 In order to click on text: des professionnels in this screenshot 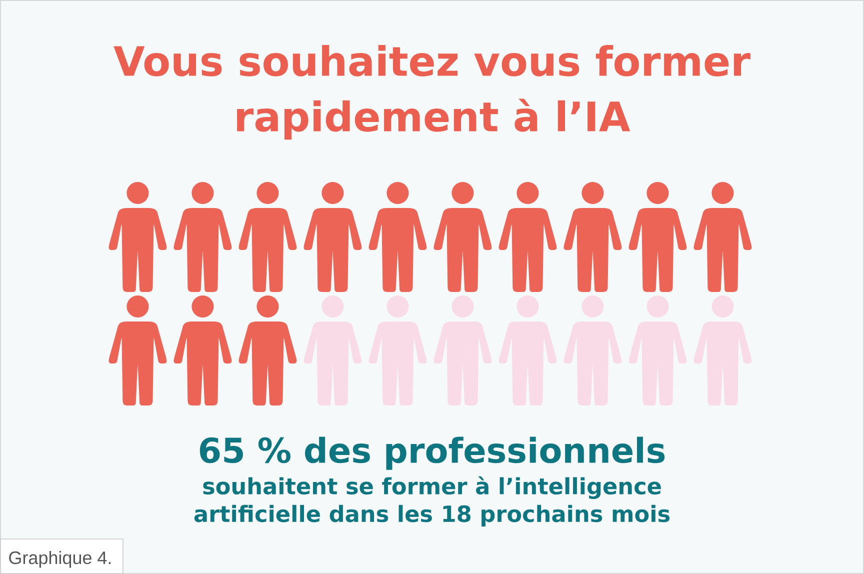, I will do `click(485, 453)`.